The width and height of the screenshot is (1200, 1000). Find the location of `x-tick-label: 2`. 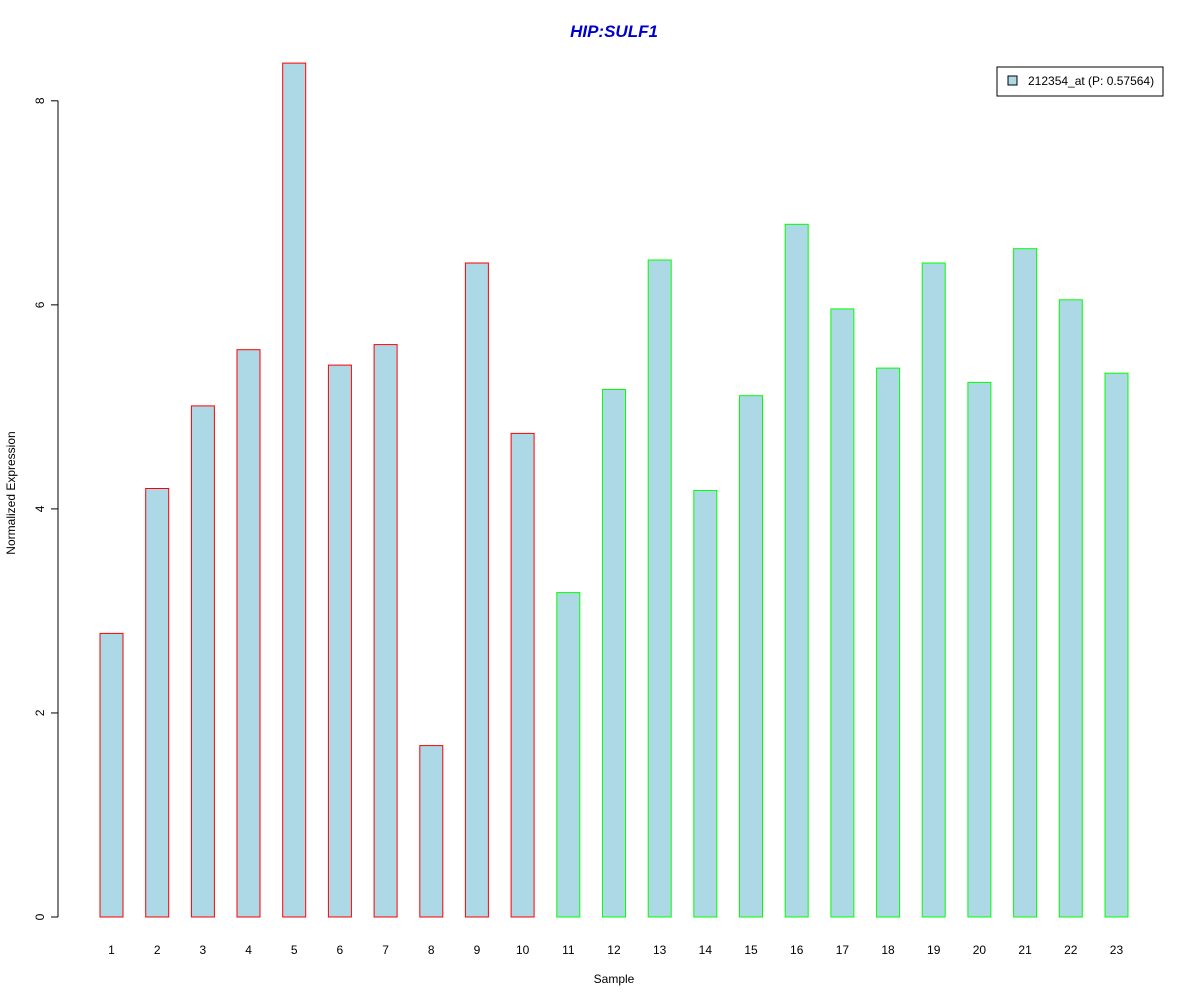

x-tick-label: 2 is located at coordinates (157, 950).